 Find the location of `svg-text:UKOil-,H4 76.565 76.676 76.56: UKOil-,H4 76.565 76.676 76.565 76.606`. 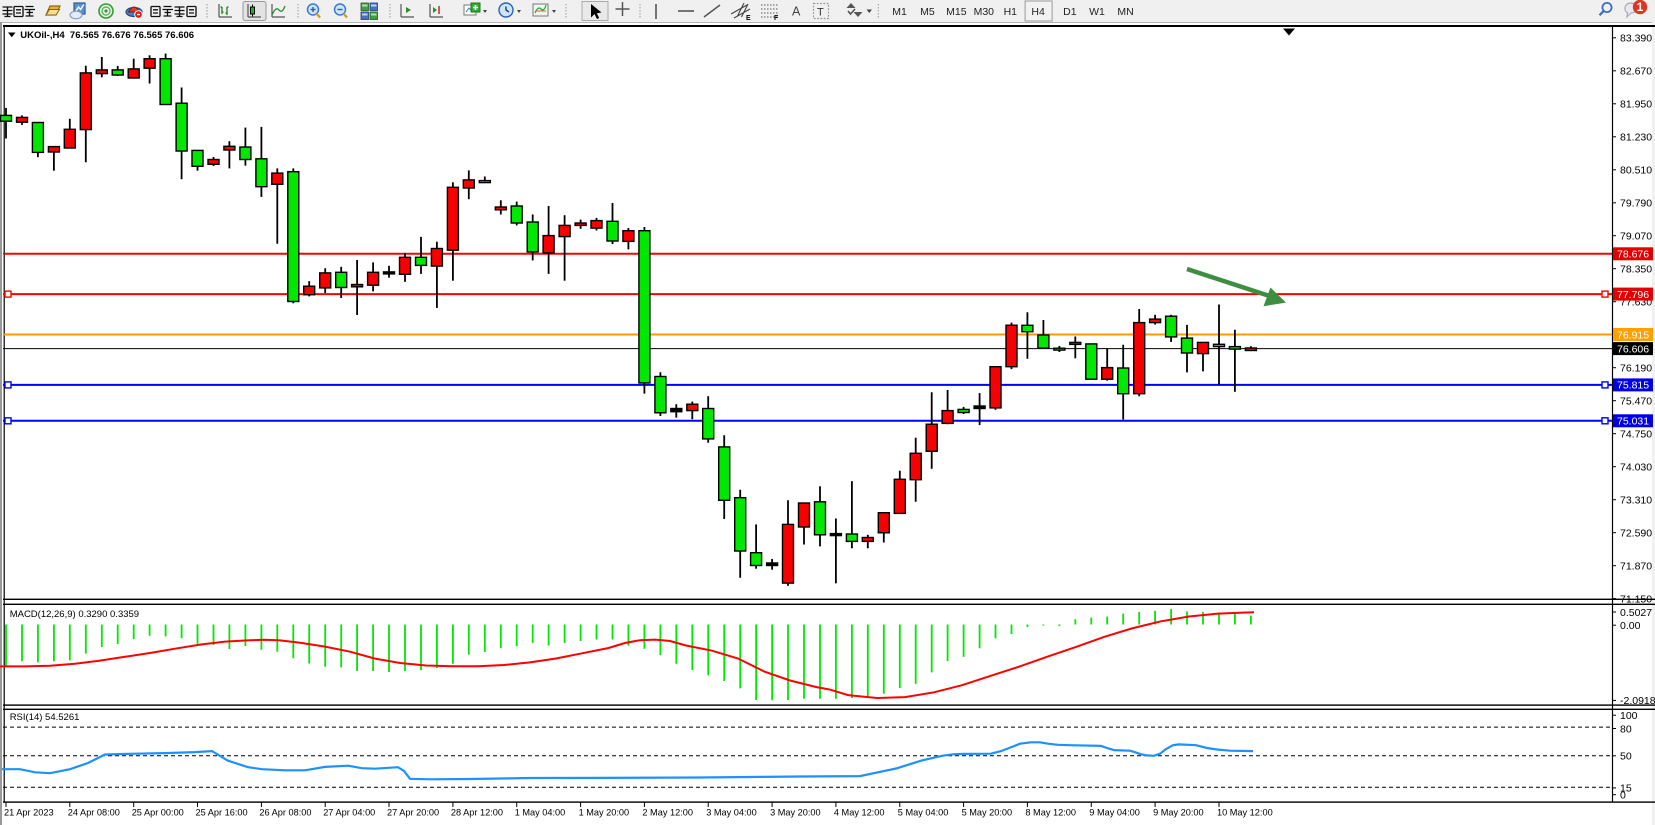

svg-text:UKOil-,H4 76.565 76.676 76.56: UKOil-,H4 76.565 76.676 76.565 76.606 is located at coordinates (107, 35).